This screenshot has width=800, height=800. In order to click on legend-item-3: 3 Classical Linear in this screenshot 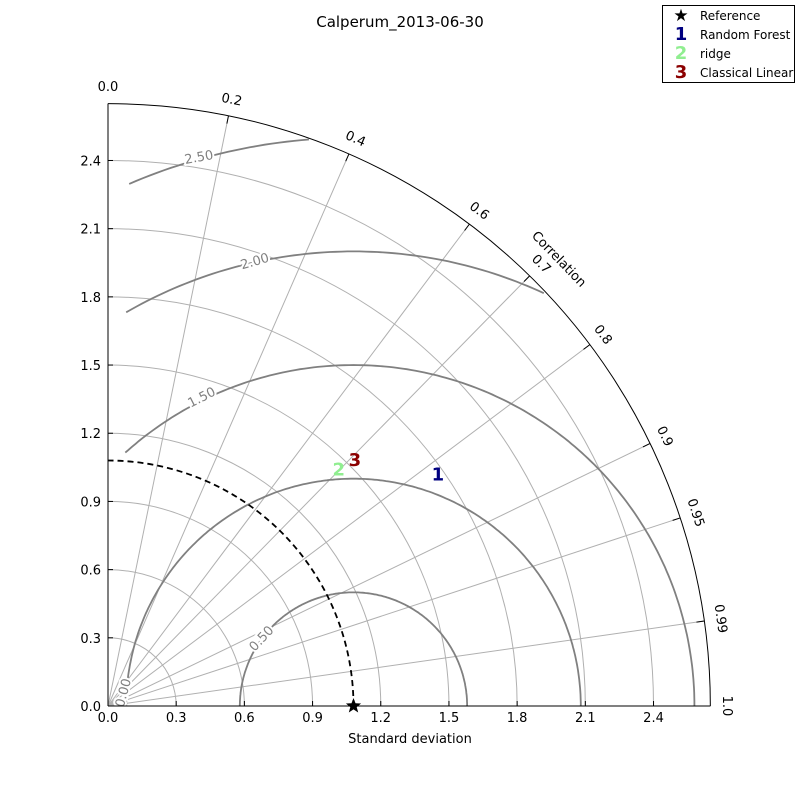, I will do `click(732, 72)`.